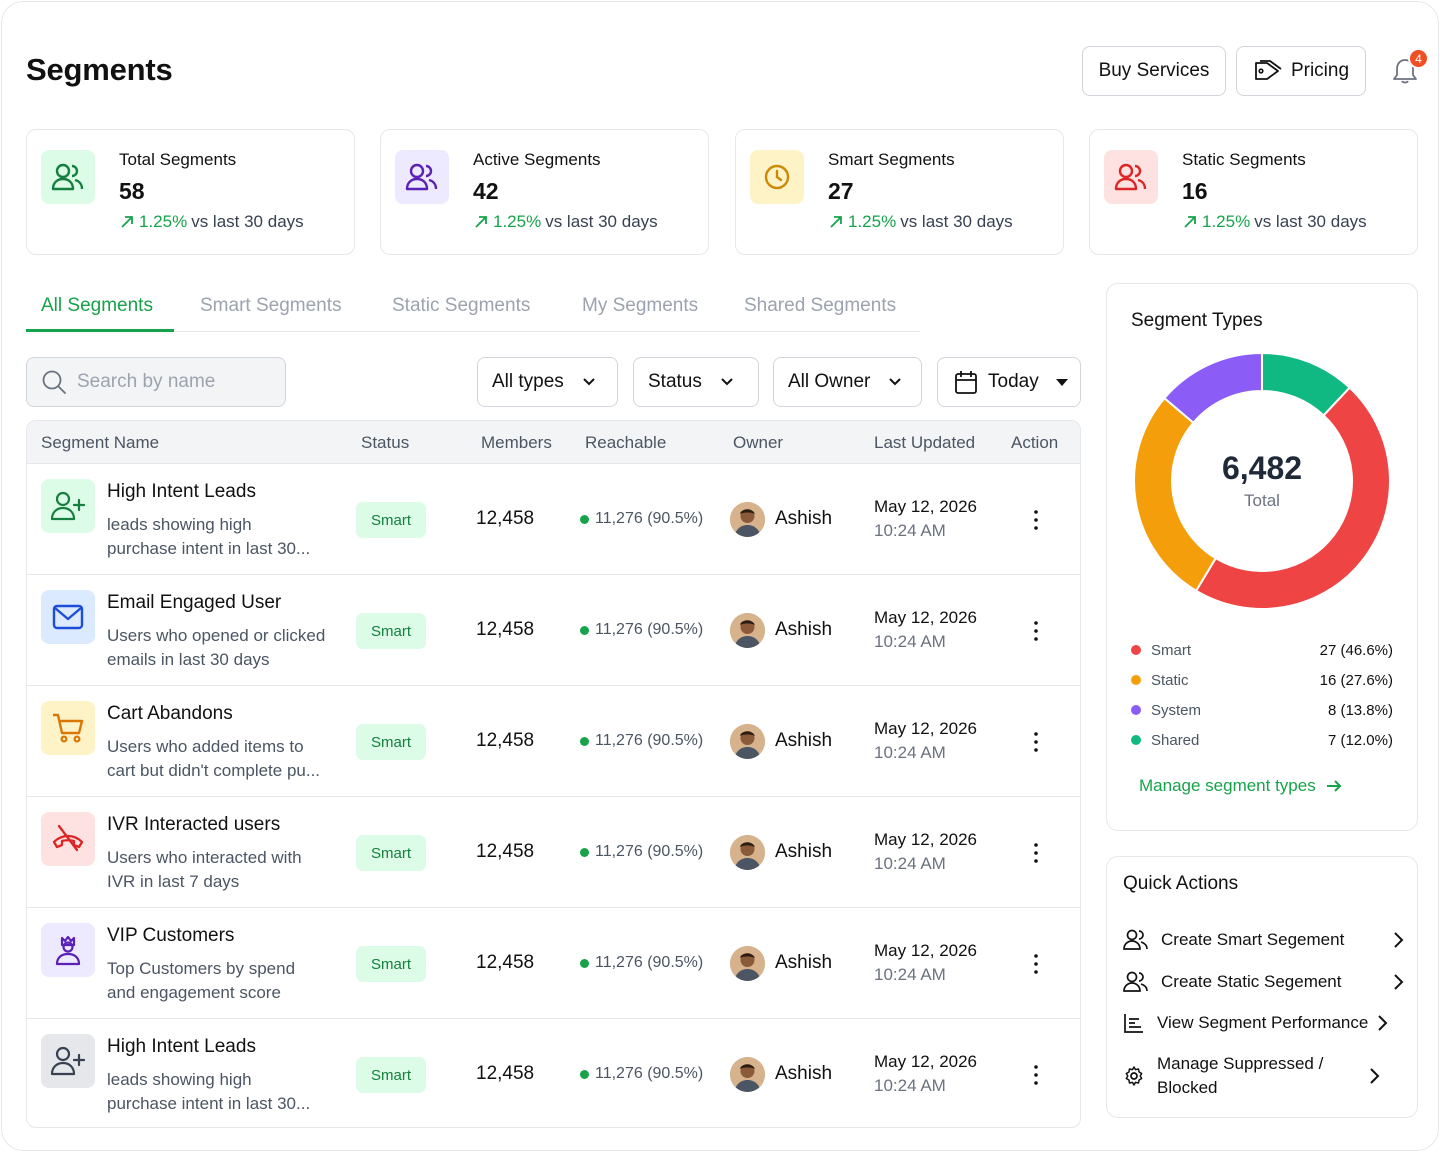  What do you see at coordinates (1360, 710) in the screenshot?
I see `legend-value: 8 (13.8%)` at bounding box center [1360, 710].